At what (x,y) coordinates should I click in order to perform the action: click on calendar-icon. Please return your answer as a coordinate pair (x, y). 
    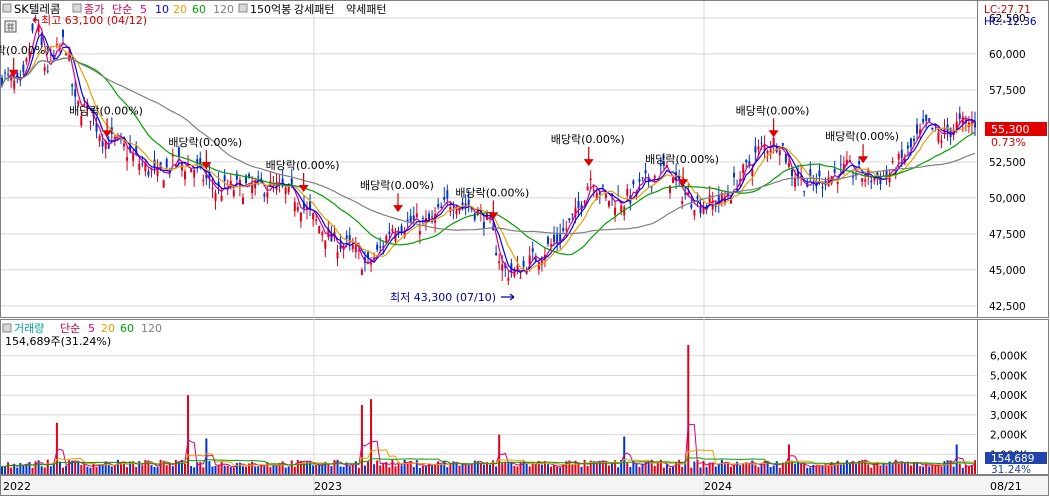
    Looking at the image, I should click on (10, 26).